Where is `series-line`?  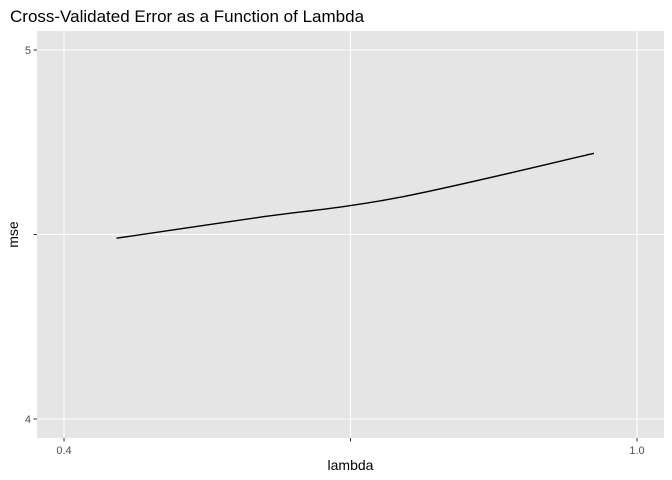
series-line is located at coordinates (355, 195).